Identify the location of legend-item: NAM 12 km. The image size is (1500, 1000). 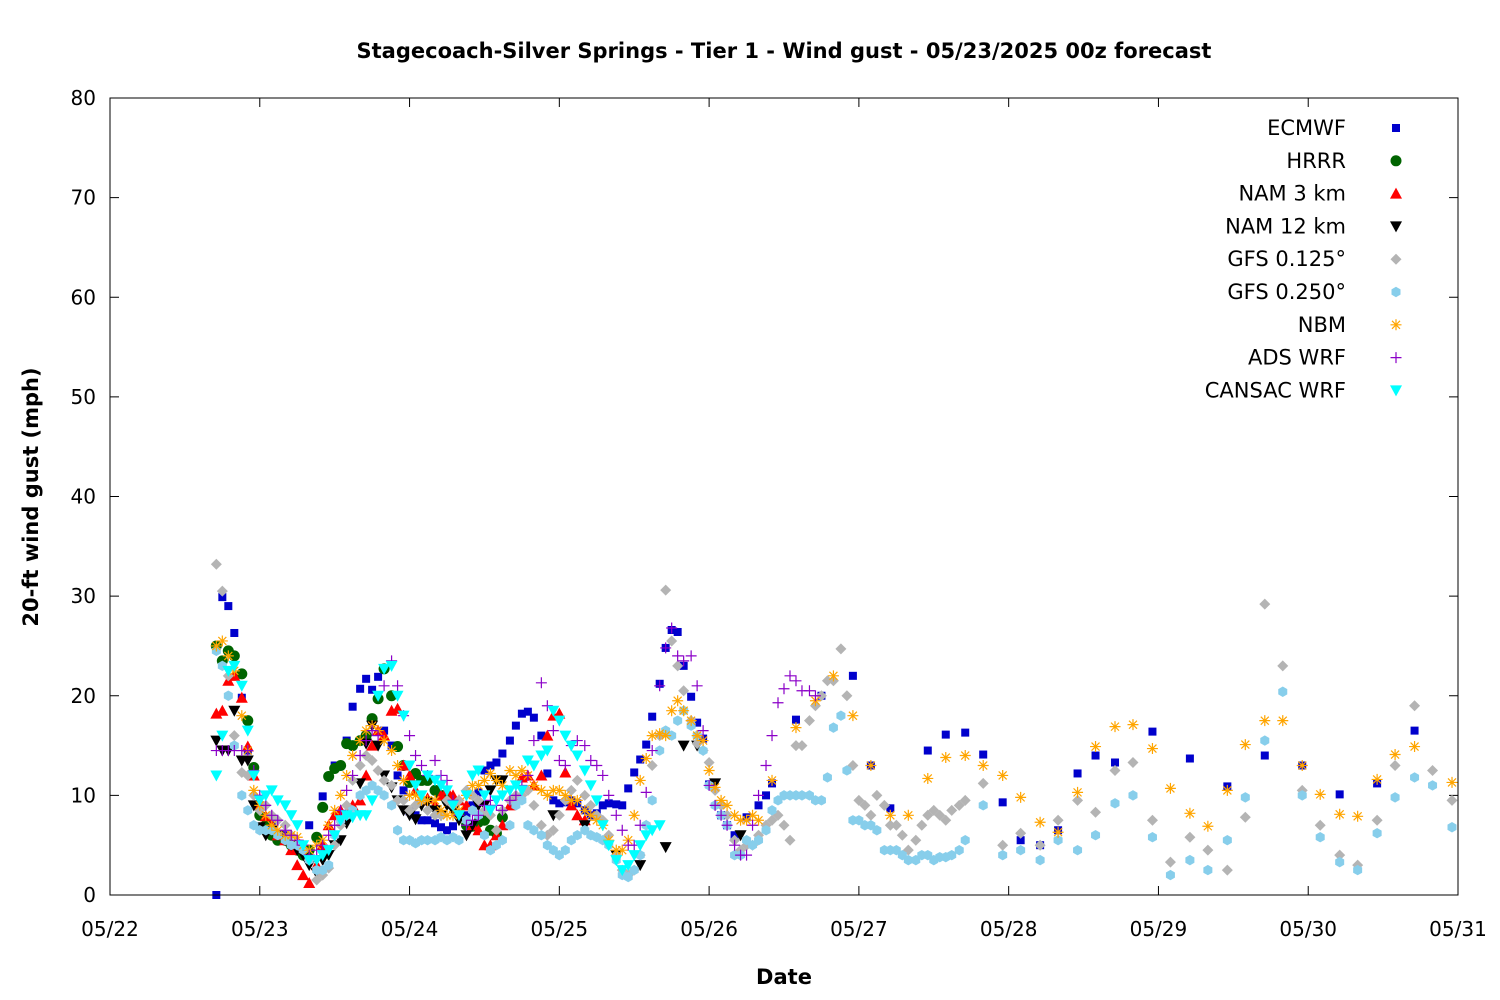
(1313, 226).